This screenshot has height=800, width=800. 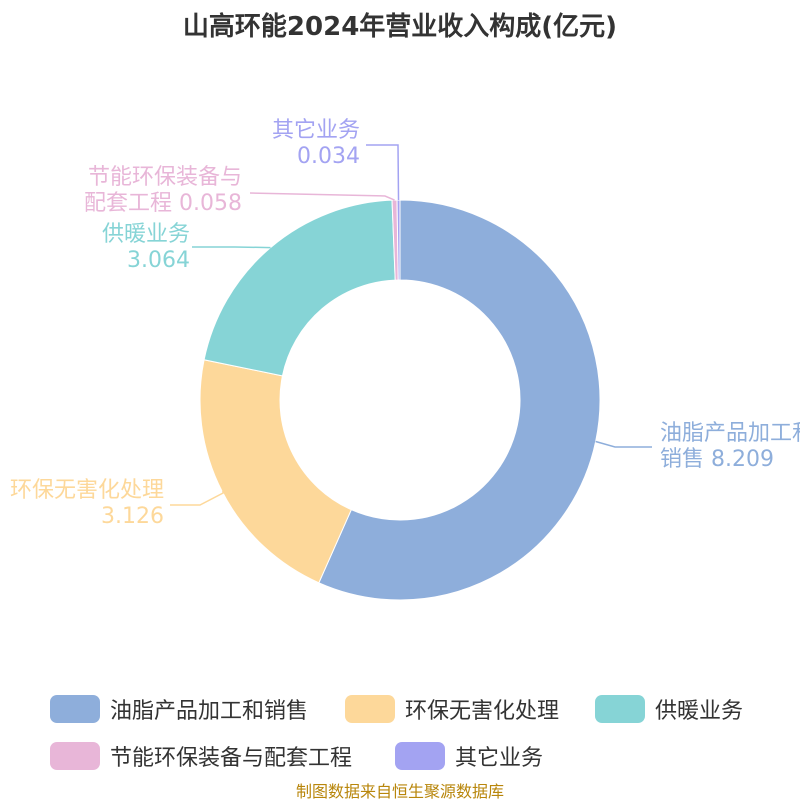 What do you see at coordinates (742, 459) in the screenshot?
I see `slice-label-value: 8.209` at bounding box center [742, 459].